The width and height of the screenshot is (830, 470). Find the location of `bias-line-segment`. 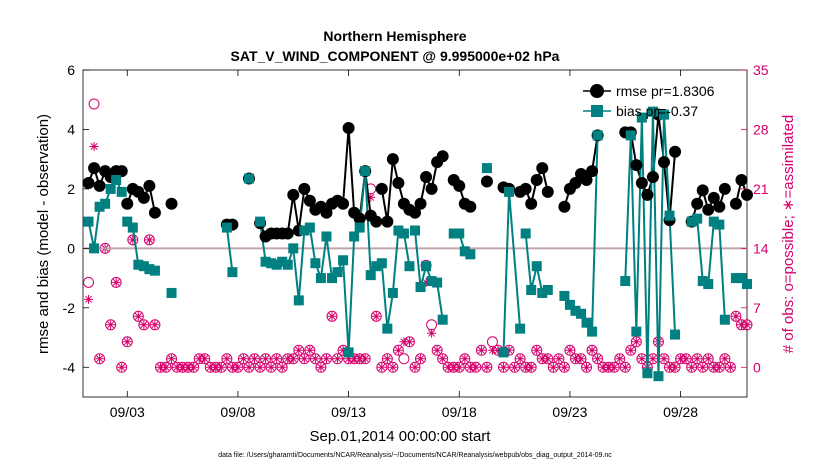

bias-line-segment is located at coordinates (429, 275).